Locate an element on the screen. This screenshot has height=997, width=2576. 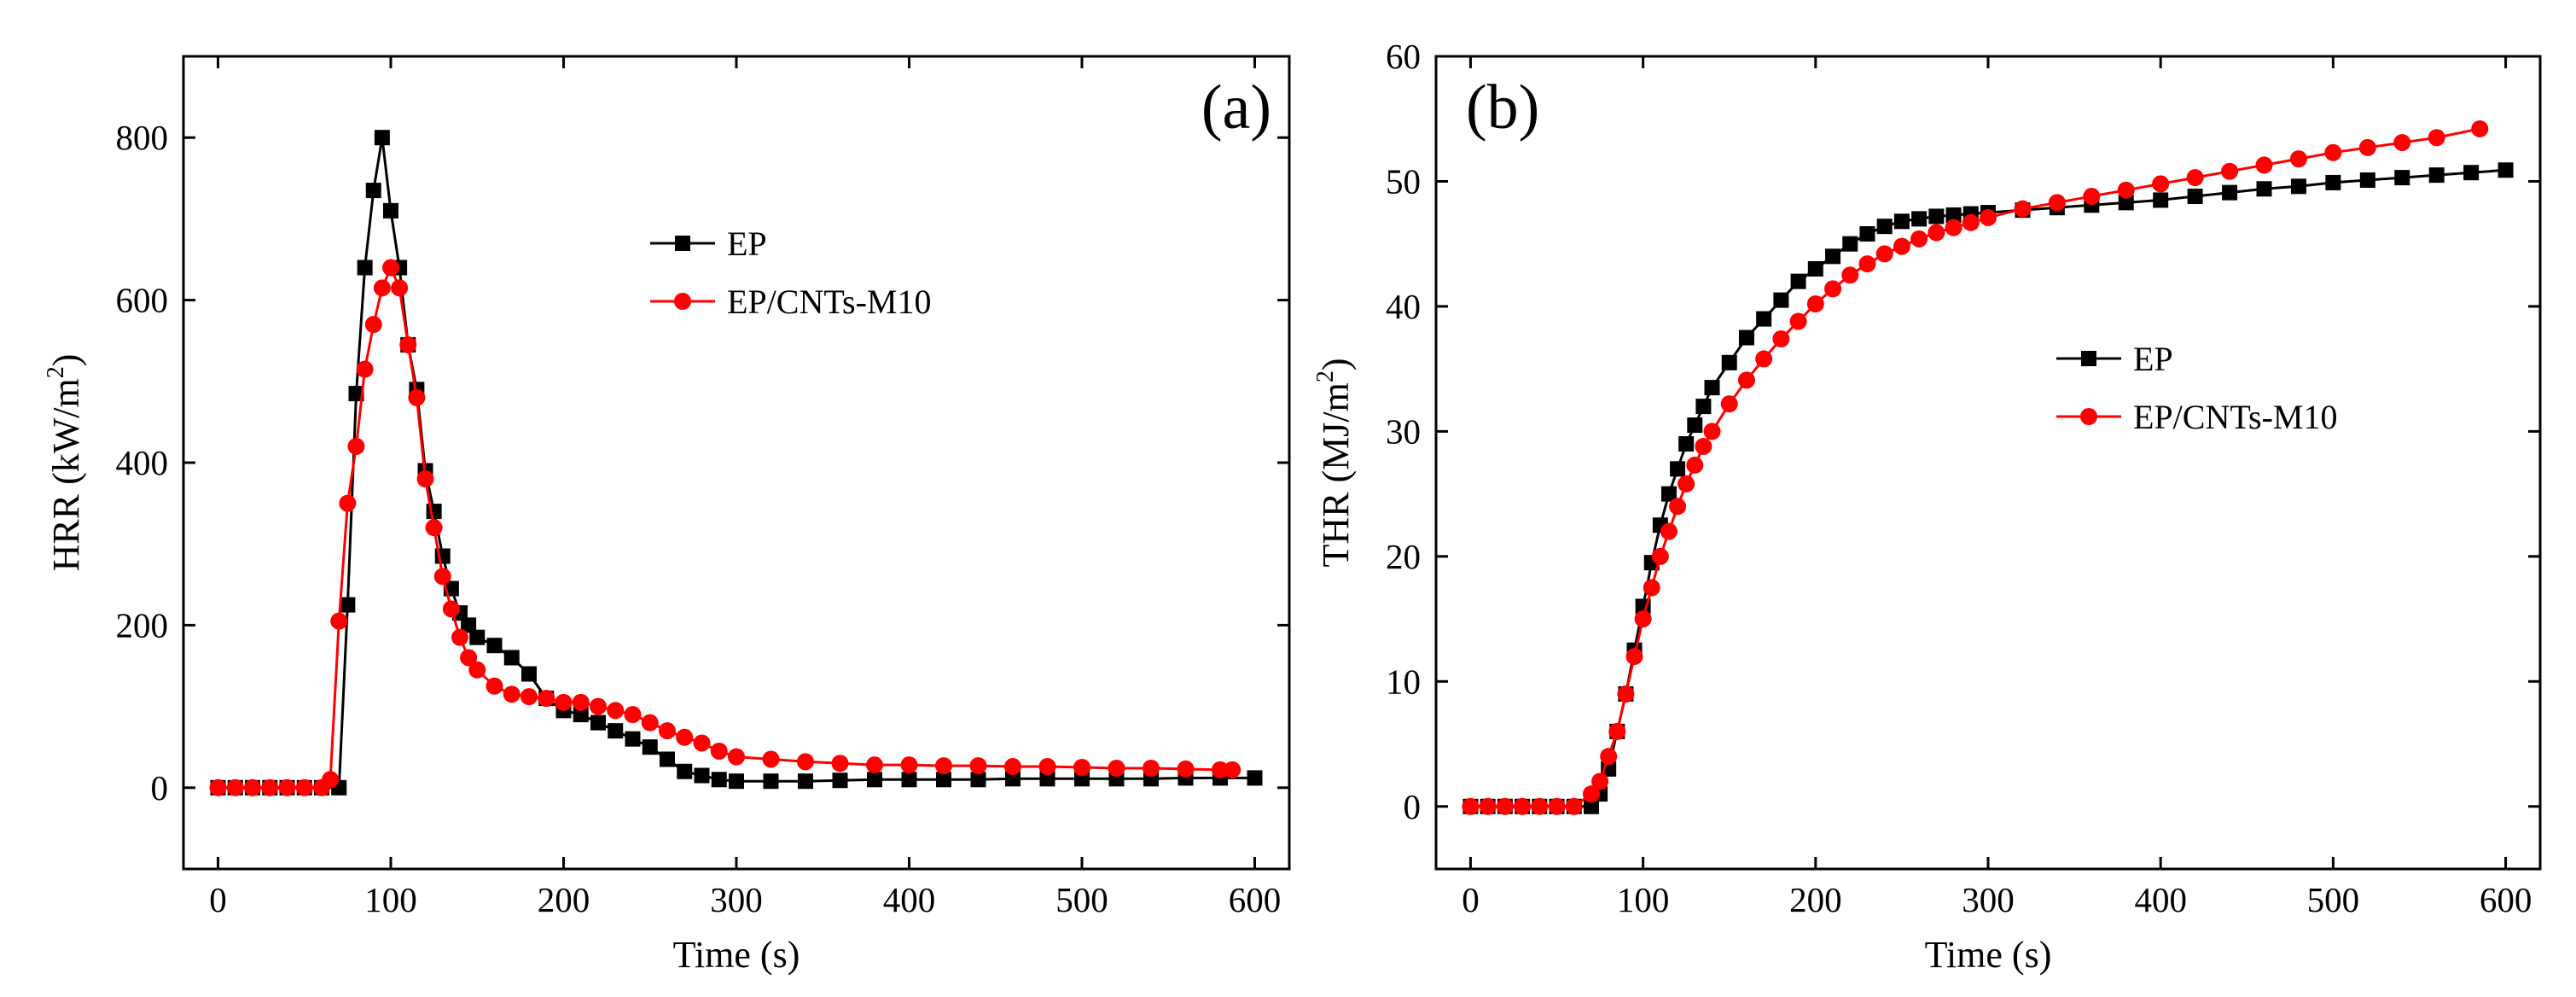
x-tick-label-b: 300 is located at coordinates (1989, 899).